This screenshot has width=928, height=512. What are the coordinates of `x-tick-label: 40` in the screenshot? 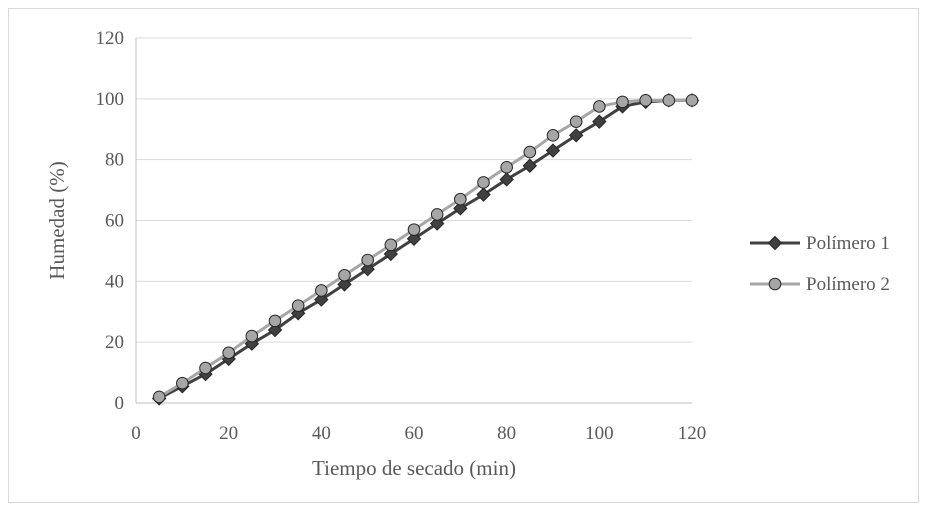 It's located at (321, 433).